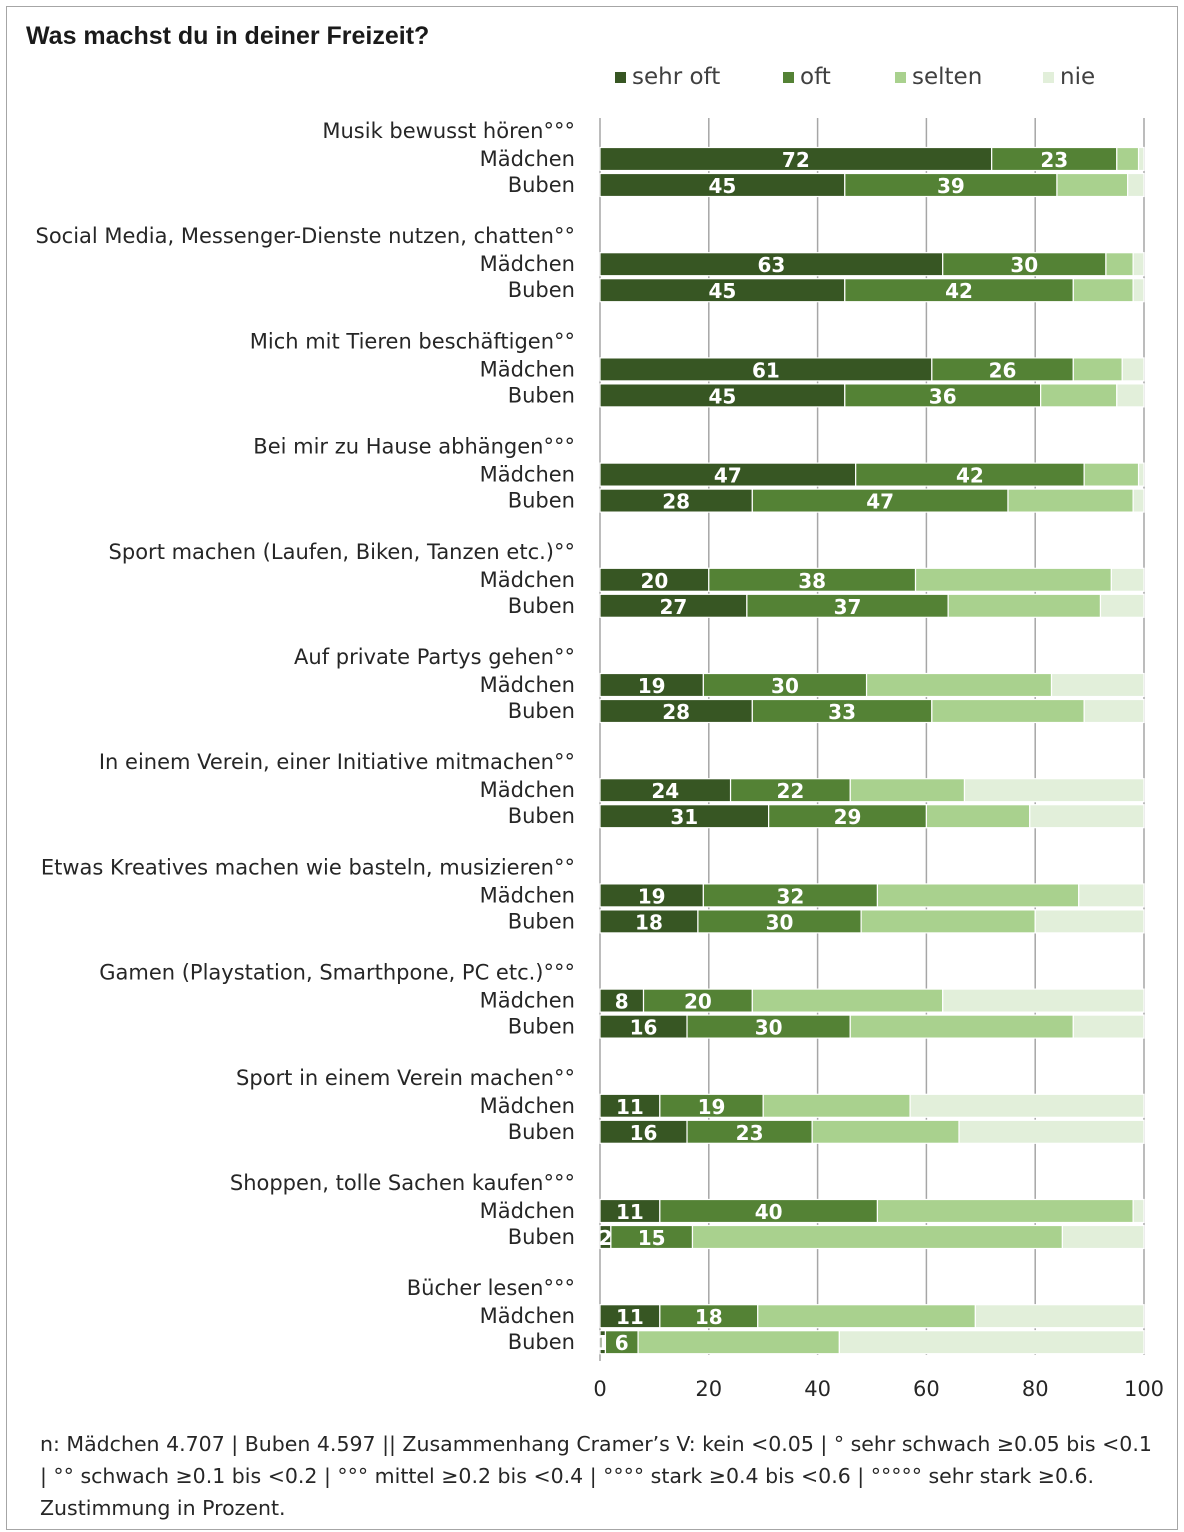 The height and width of the screenshot is (1532, 1184). I want to click on data-label: 2, so click(605, 1238).